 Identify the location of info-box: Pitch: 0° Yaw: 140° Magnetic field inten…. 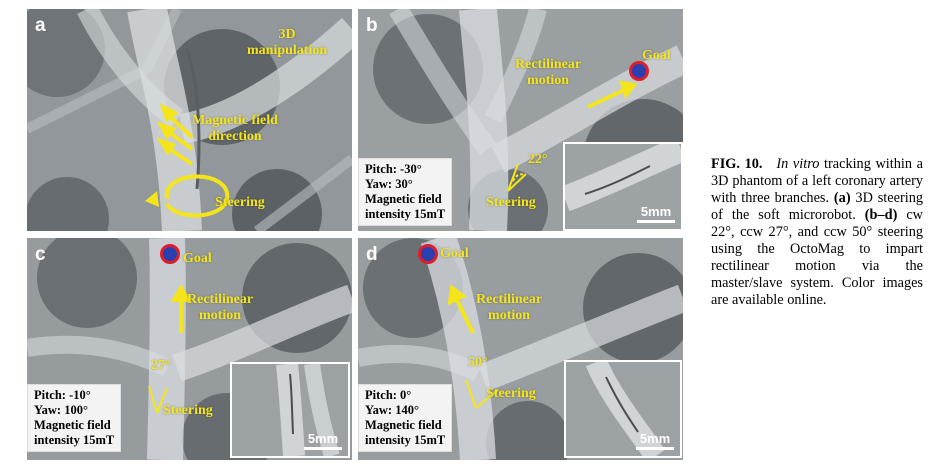
(405, 418).